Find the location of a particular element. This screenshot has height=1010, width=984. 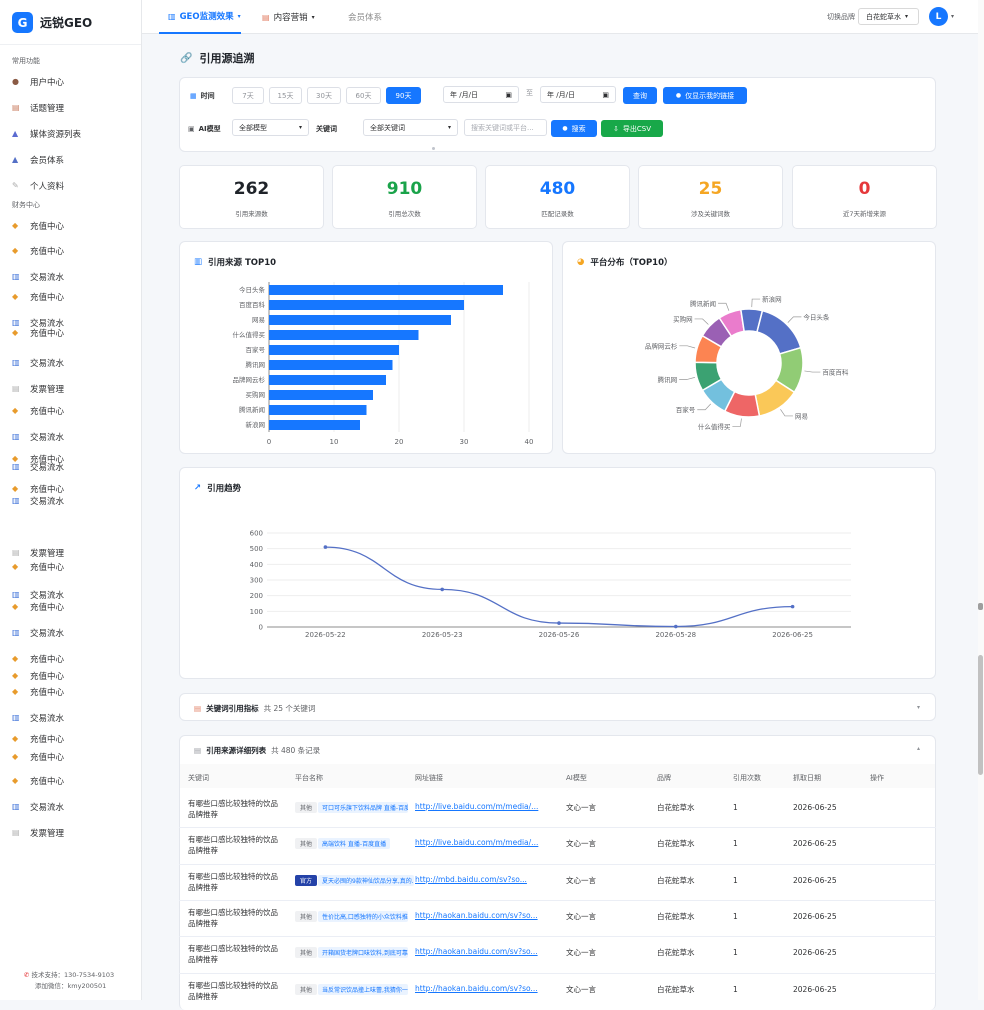

header-url: 网址链接 is located at coordinates (429, 778).